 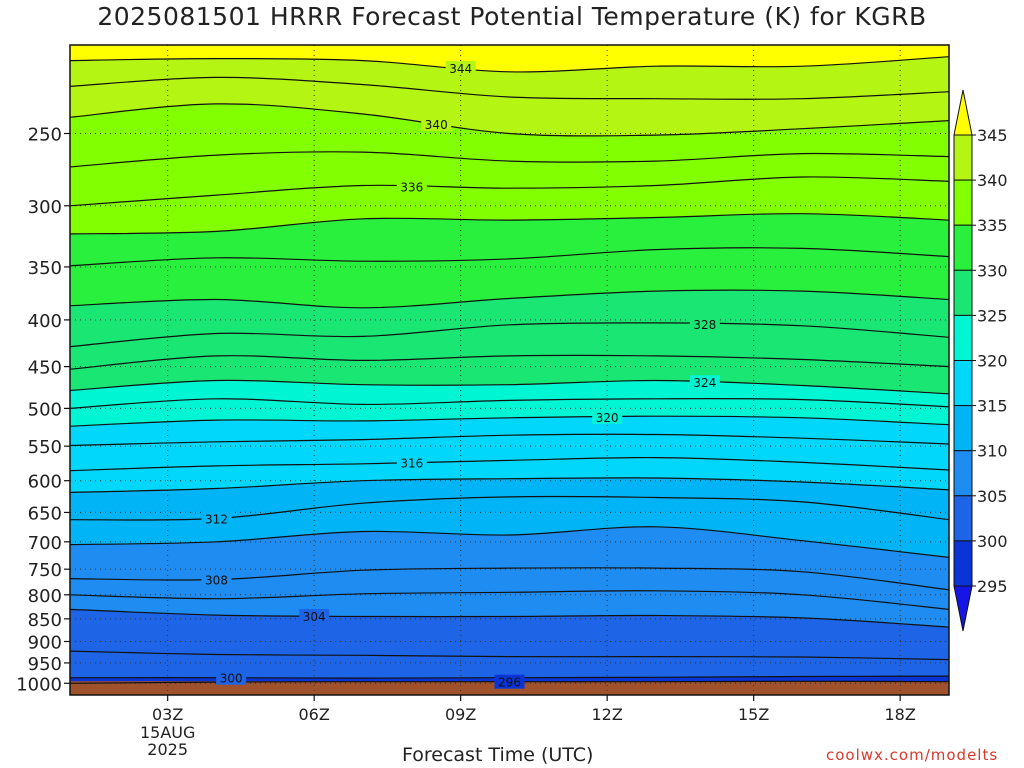 I want to click on colorbar-label-330: 330, so click(x=992, y=270).